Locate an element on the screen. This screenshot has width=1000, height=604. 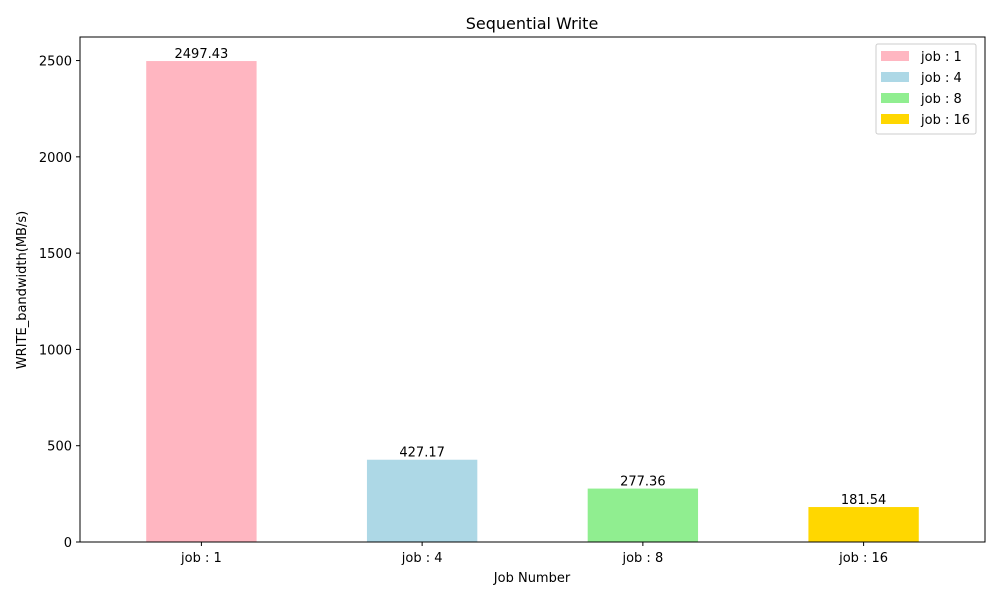
x-tick-label: job : 8 is located at coordinates (642, 558).